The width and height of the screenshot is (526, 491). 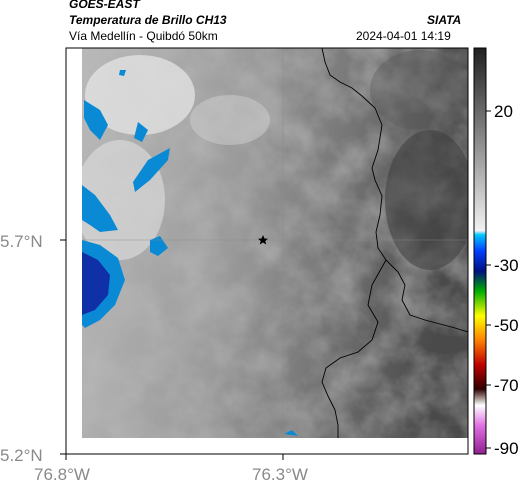 What do you see at coordinates (104, 5) in the screenshot?
I see `product-title: GOES-EAST` at bounding box center [104, 5].